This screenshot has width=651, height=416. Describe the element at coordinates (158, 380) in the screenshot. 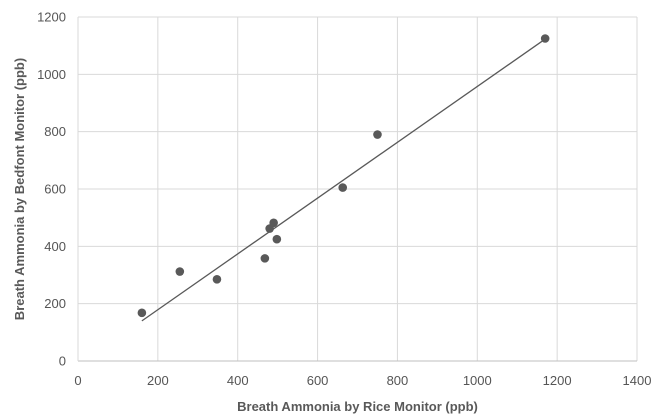

I see `x-tick-label: 200` at that location.